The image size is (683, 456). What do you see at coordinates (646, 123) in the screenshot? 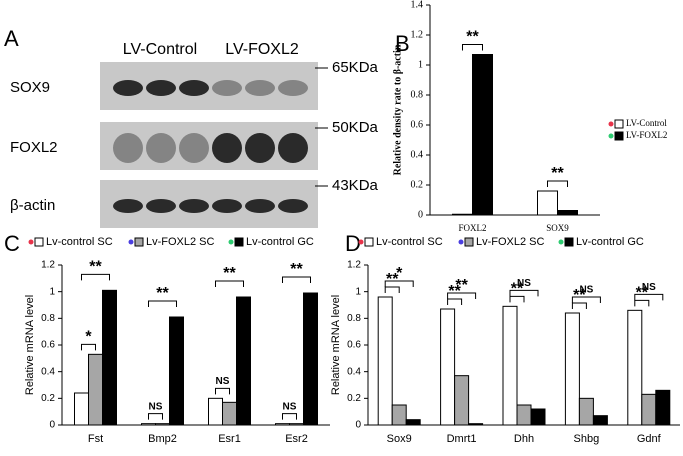
I see `legend-label: LV-Control` at bounding box center [646, 123].